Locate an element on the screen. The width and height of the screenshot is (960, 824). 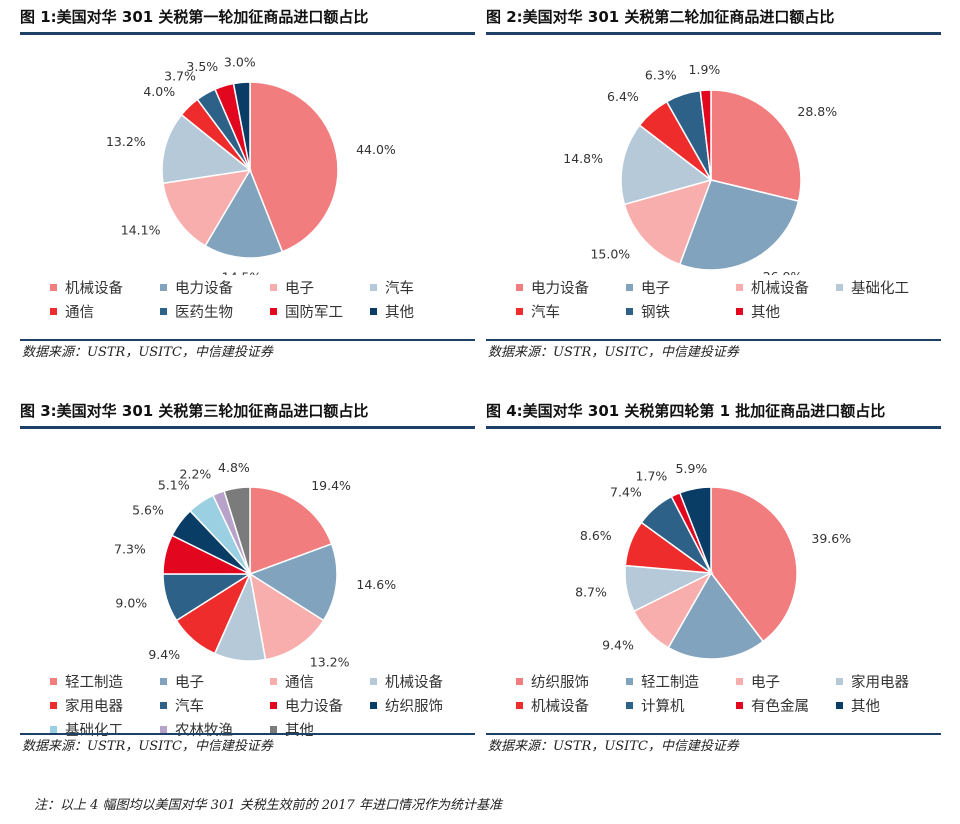
data-label: 6.4% is located at coordinates (623, 96).